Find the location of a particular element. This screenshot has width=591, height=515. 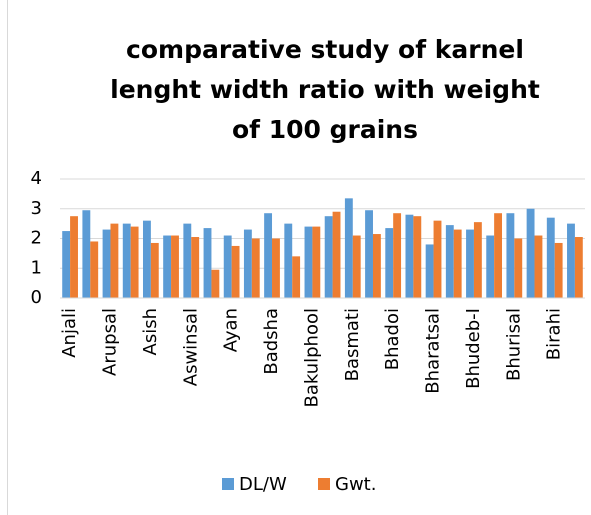

legend-label: DL/W is located at coordinates (263, 484).